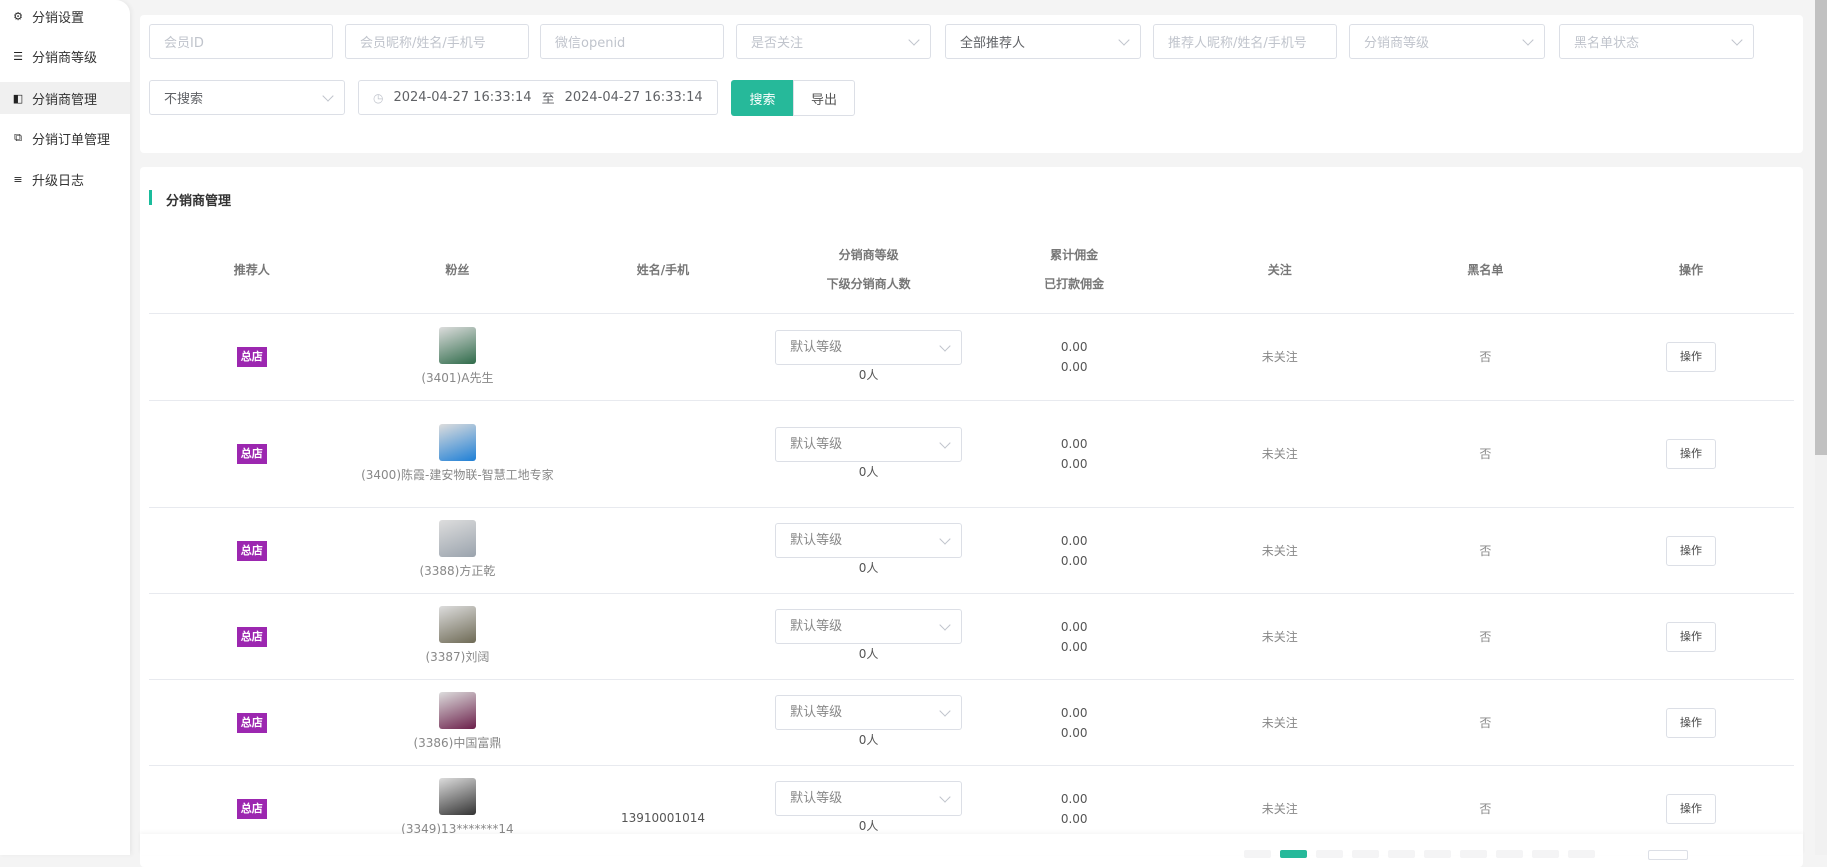 Image resolution: width=1827 pixels, height=867 pixels. What do you see at coordinates (18, 56) in the screenshot?
I see `sliders-icon: ☰` at bounding box center [18, 56].